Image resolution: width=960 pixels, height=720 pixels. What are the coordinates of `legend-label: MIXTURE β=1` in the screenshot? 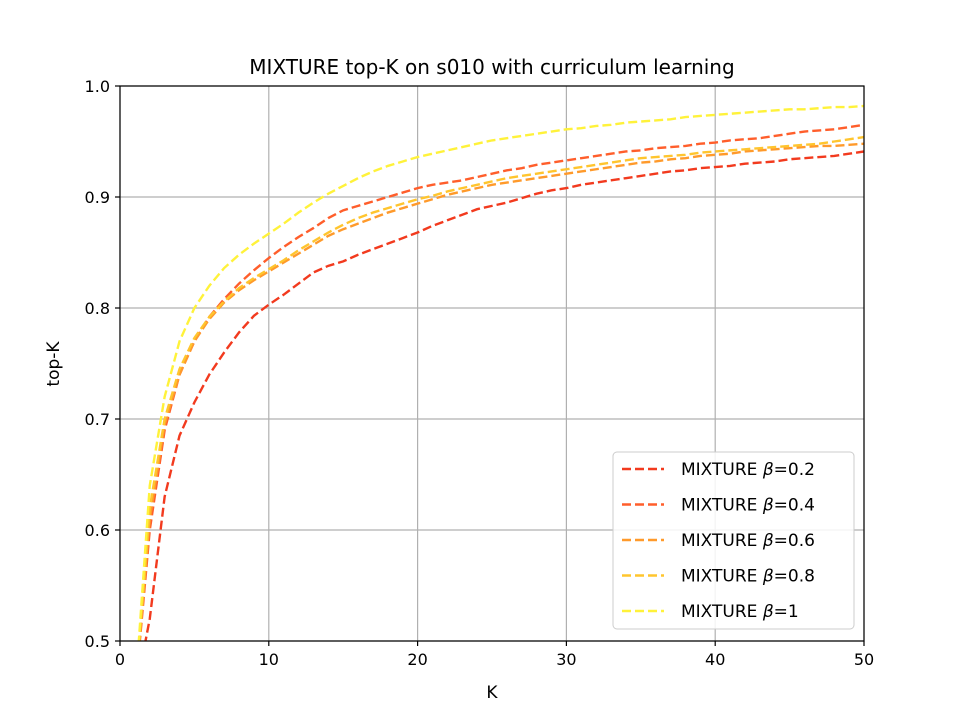 It's located at (740, 612).